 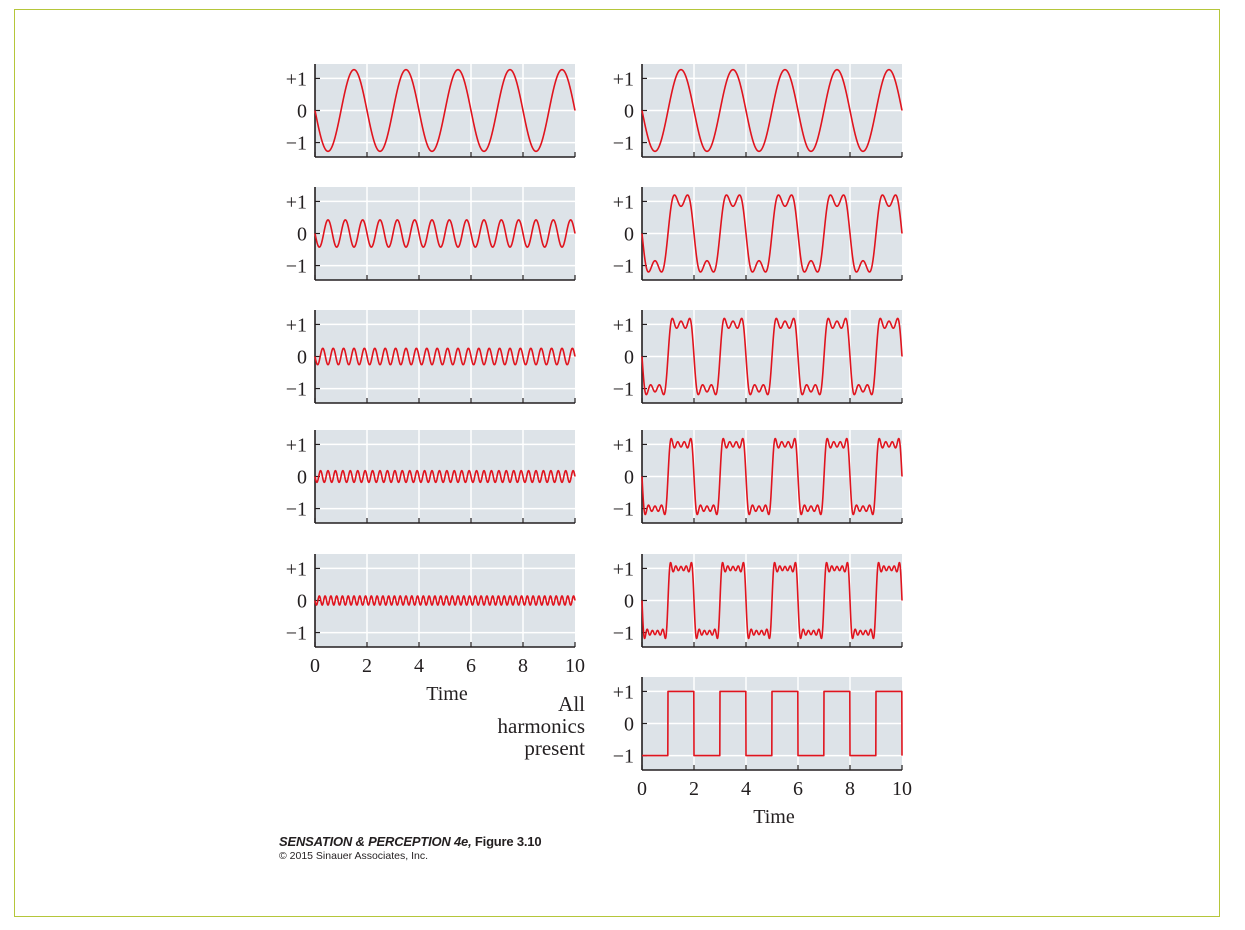 I want to click on caption-title-rest: Figure 3.10, so click(x=506, y=841).